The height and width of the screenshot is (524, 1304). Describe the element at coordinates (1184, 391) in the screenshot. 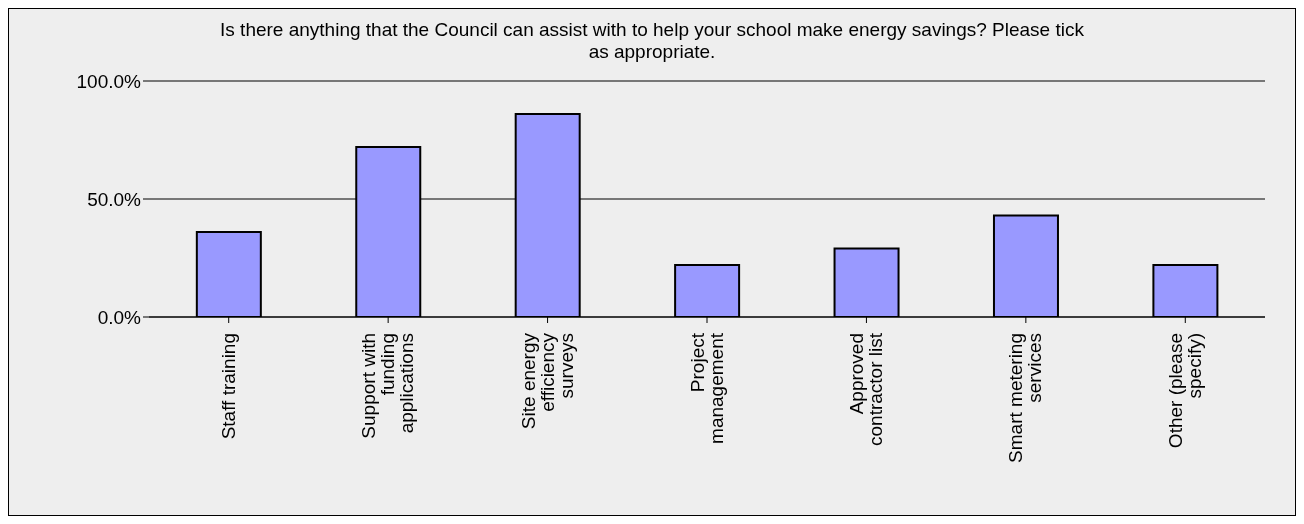

I see `x-tick-label: Other (please specify)` at that location.